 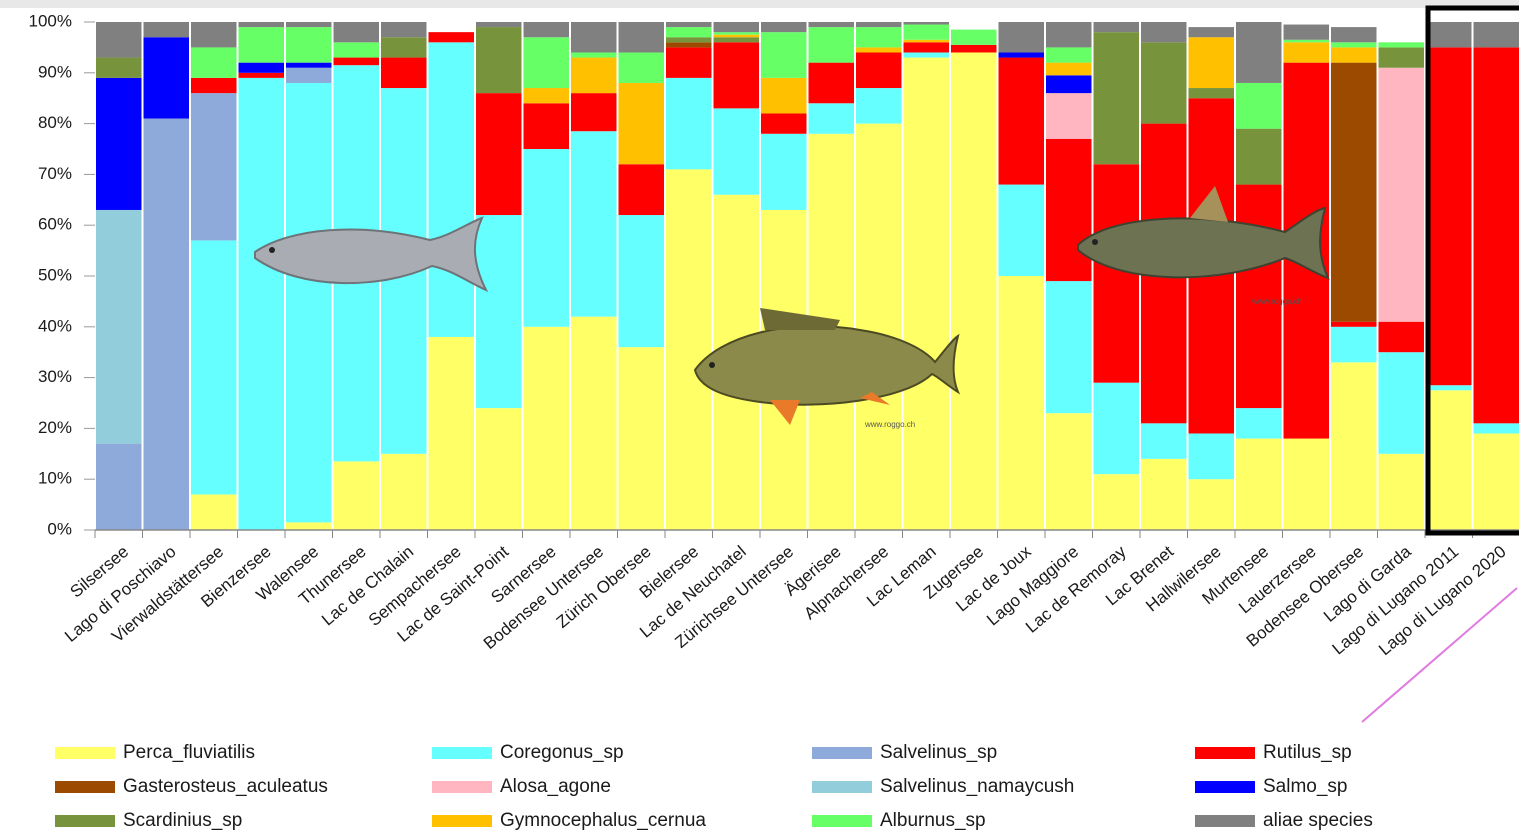 I want to click on highlight-box, so click(x=1472, y=270).